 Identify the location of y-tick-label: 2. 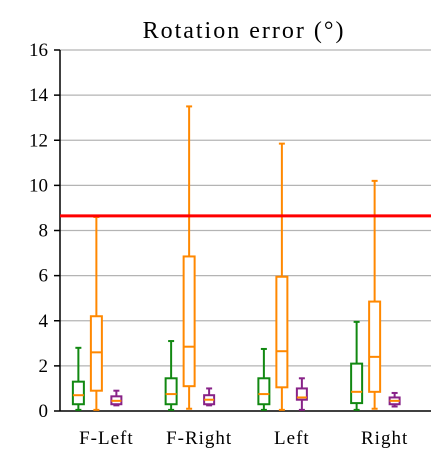
(44, 366).